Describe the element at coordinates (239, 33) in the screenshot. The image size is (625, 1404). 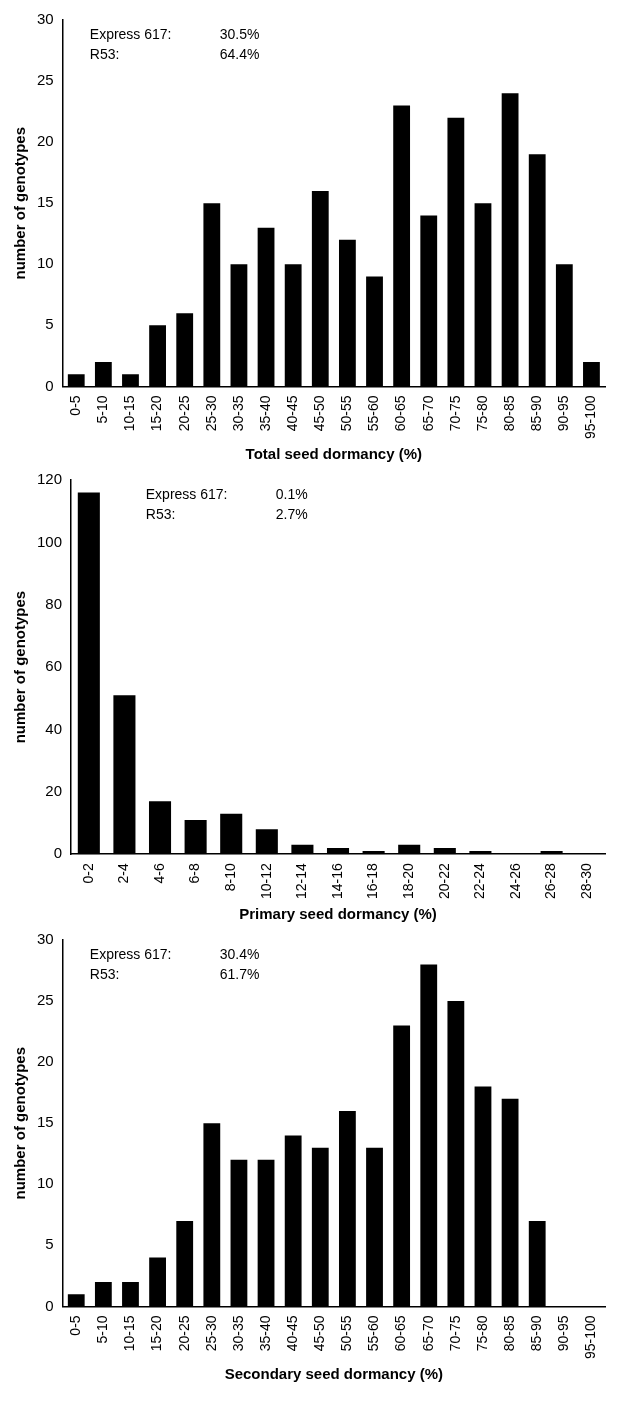
I see `annotation: 30.5%` at that location.